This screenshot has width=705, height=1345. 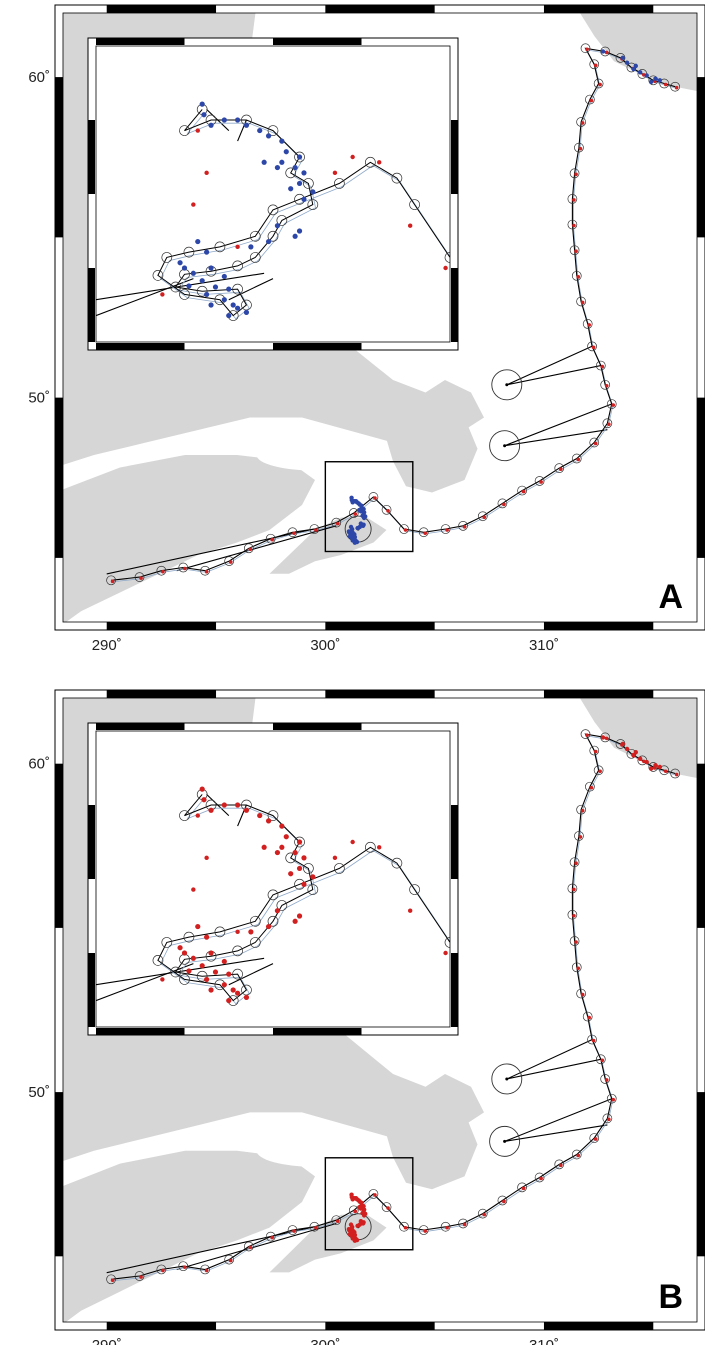 What do you see at coordinates (140, 41) in the screenshot?
I see `inset-frame-top` at bounding box center [140, 41].